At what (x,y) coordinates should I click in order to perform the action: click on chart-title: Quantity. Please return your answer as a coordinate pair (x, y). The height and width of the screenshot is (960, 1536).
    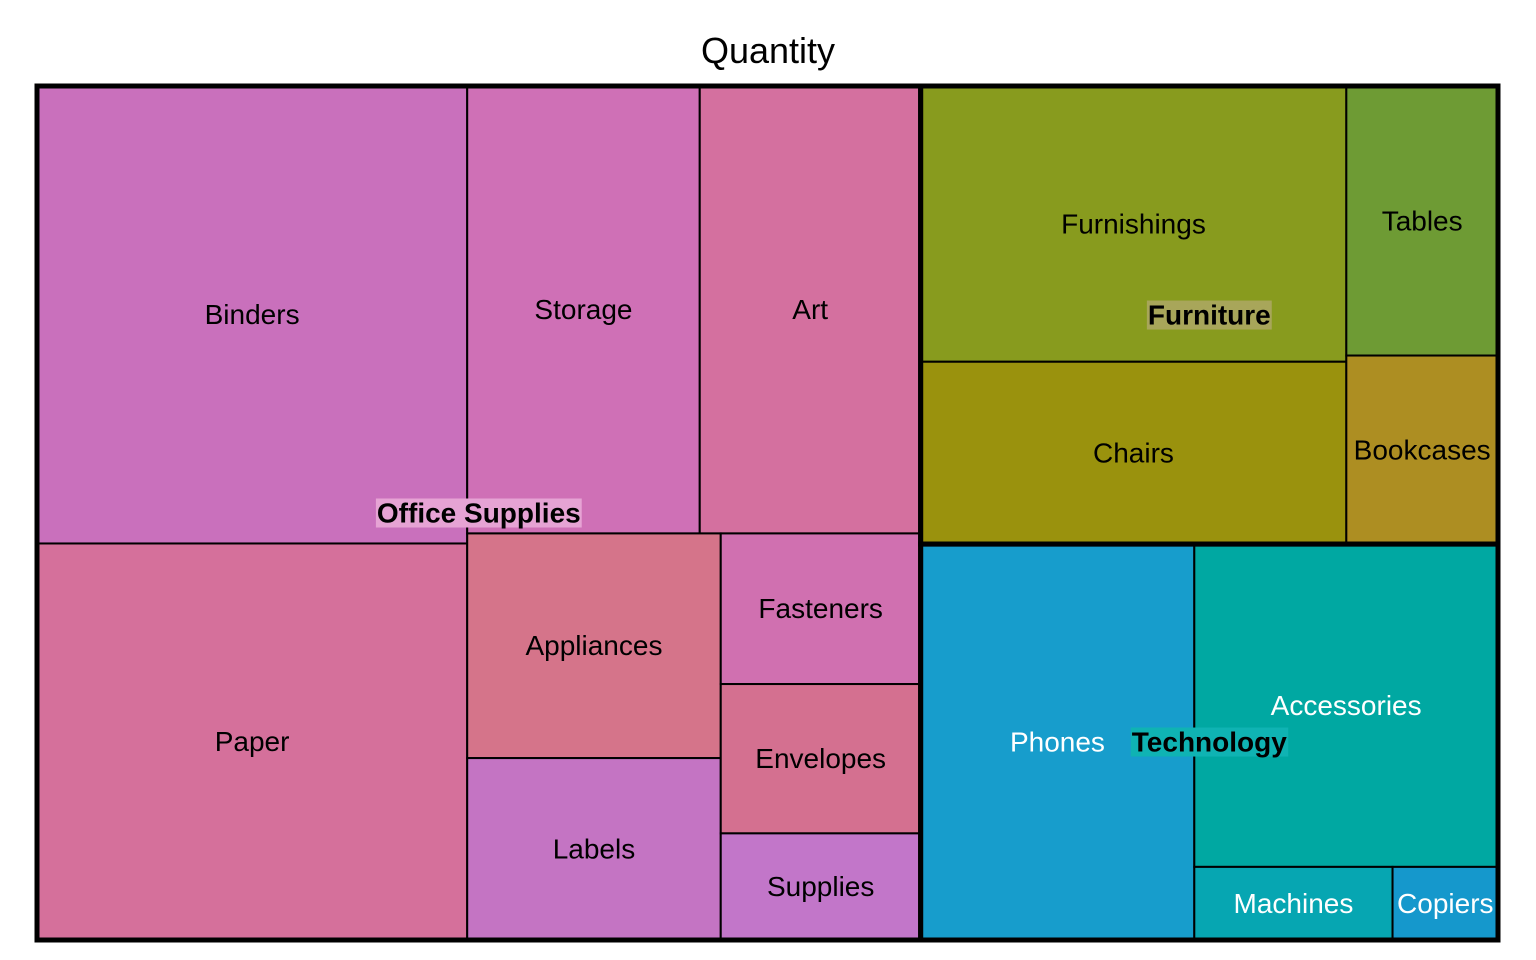
    Looking at the image, I should click on (768, 50).